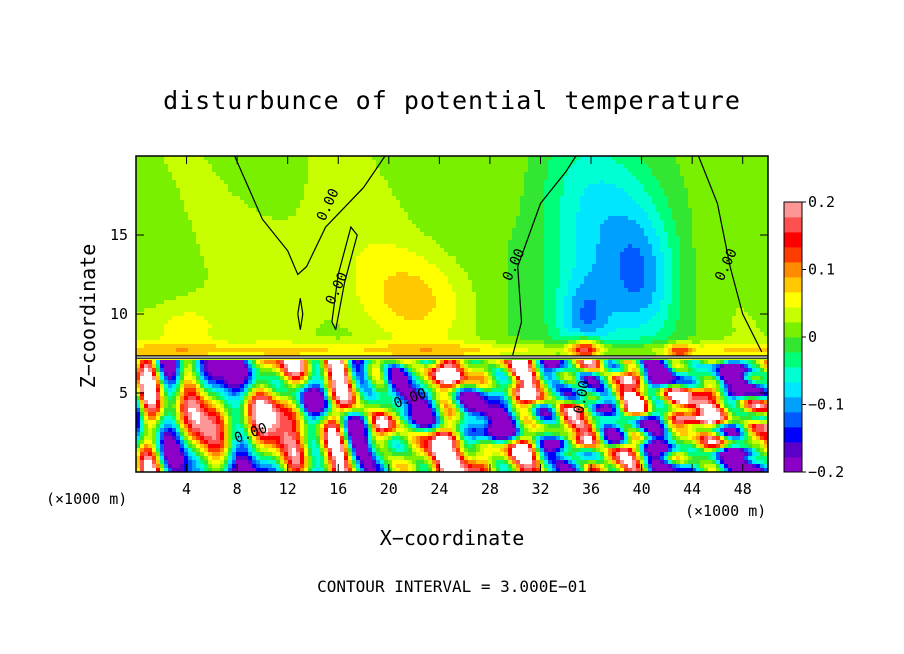 This screenshot has width=904, height=654. What do you see at coordinates (540, 489) in the screenshot?
I see `x-tick-label-32: 32` at bounding box center [540, 489].